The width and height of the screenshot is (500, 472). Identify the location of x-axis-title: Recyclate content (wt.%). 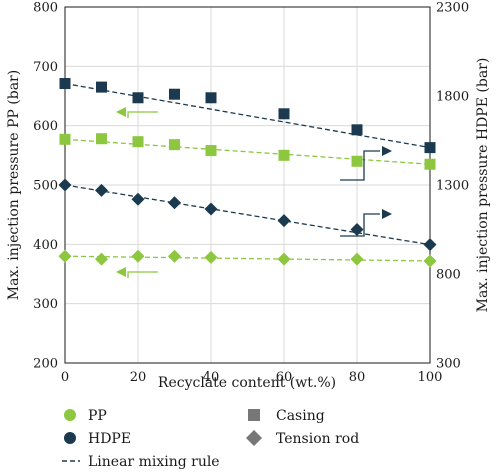
(247, 383).